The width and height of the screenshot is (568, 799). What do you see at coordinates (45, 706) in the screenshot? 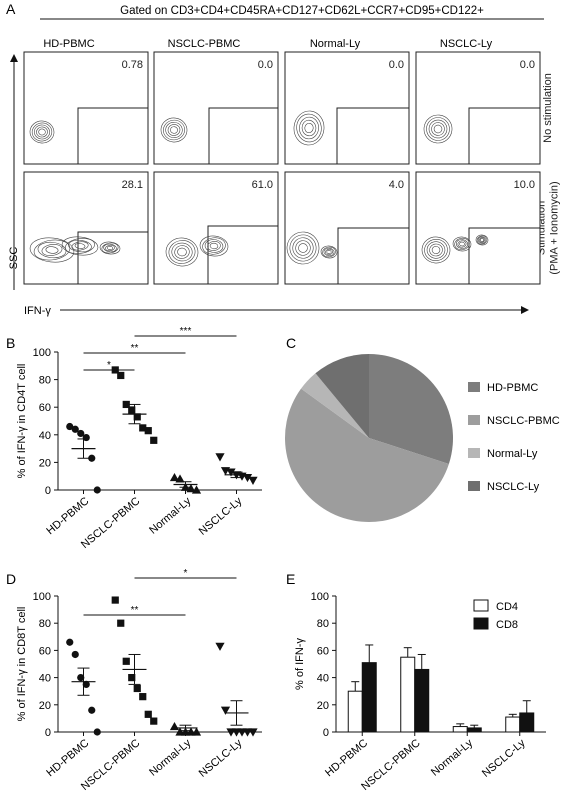
I see `panel-d-ytick-label-20: 20` at bounding box center [45, 706].